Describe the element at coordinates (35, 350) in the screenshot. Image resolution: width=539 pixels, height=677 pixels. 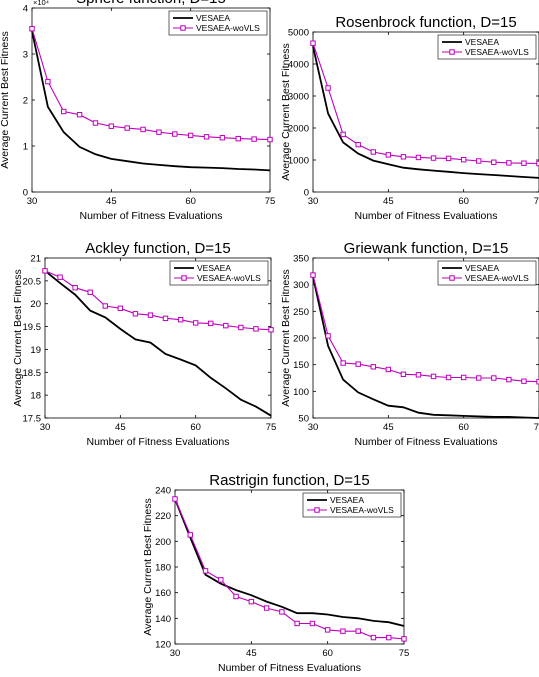
I see `y-tick-label: 19` at that location.